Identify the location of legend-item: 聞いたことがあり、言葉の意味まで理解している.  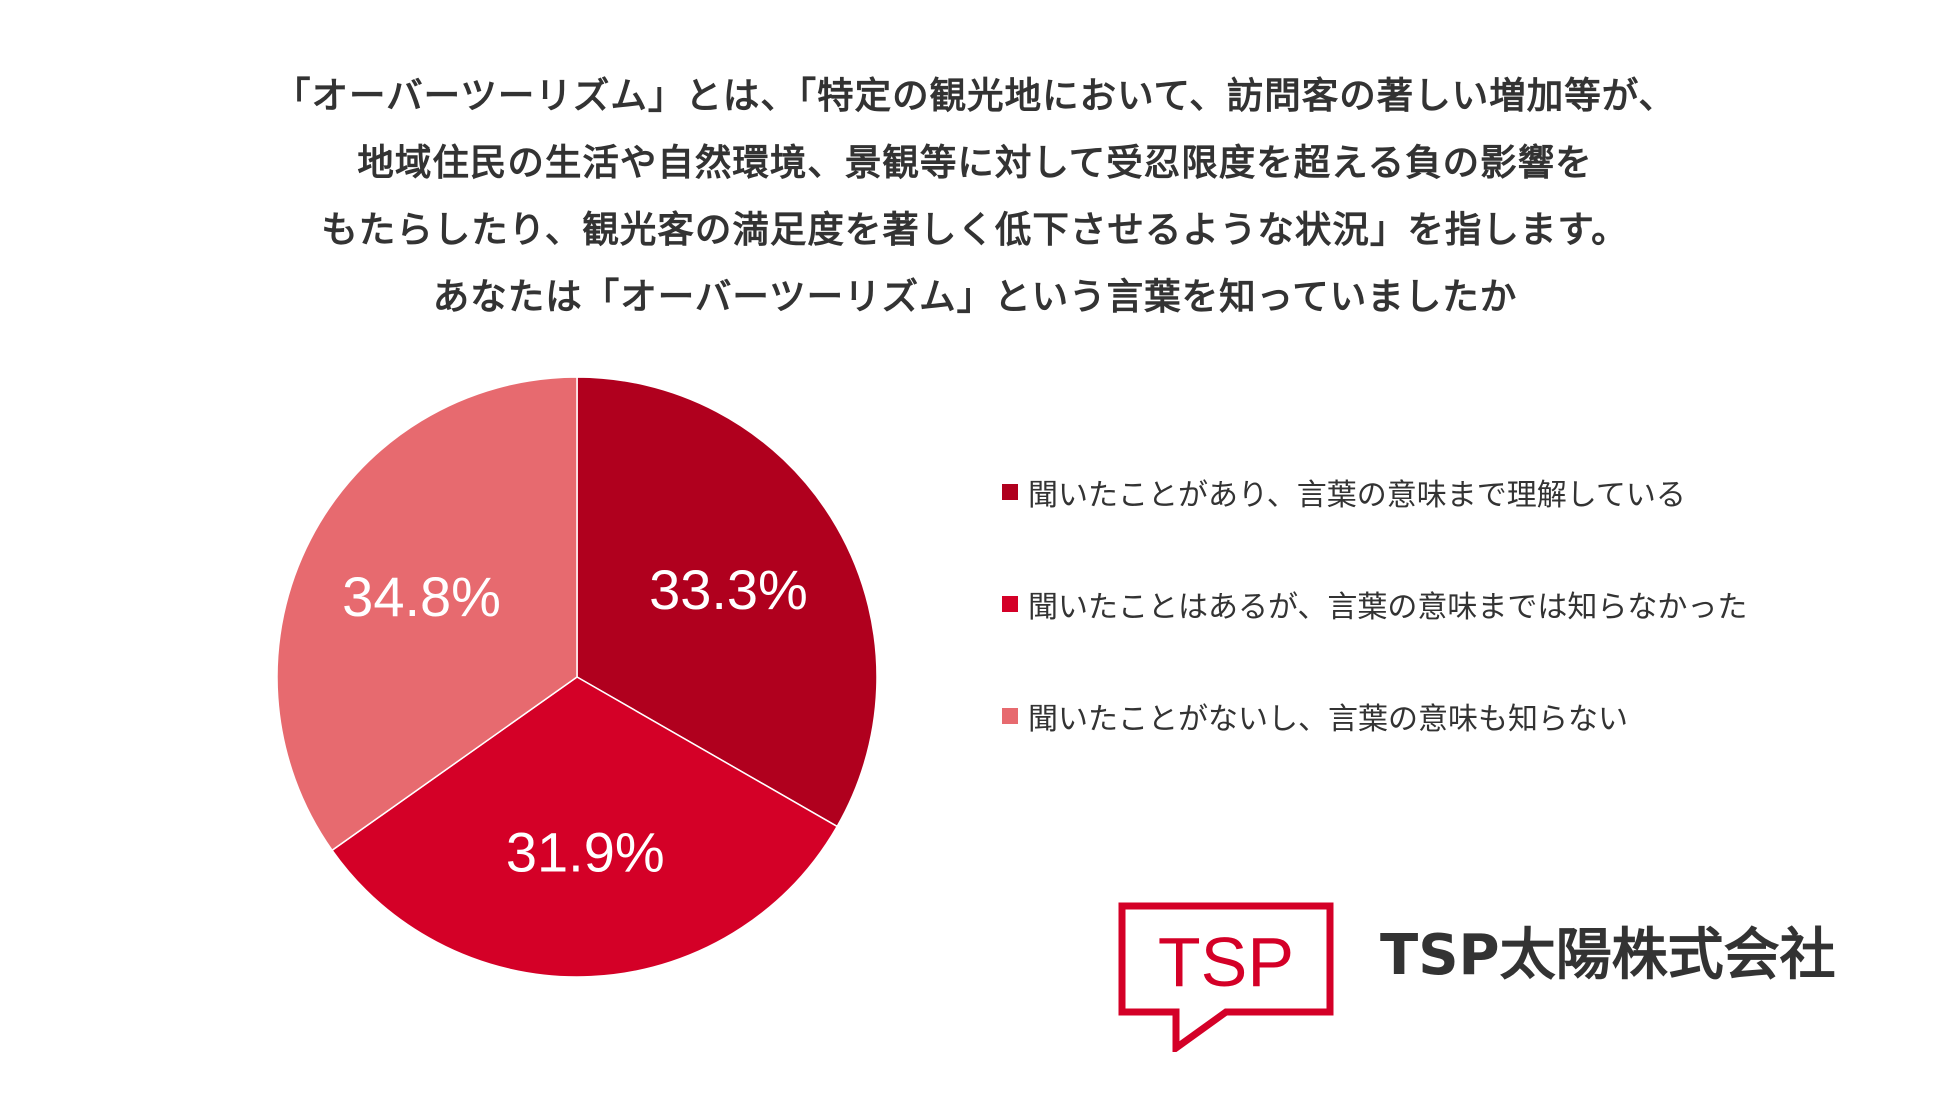
(1374, 492).